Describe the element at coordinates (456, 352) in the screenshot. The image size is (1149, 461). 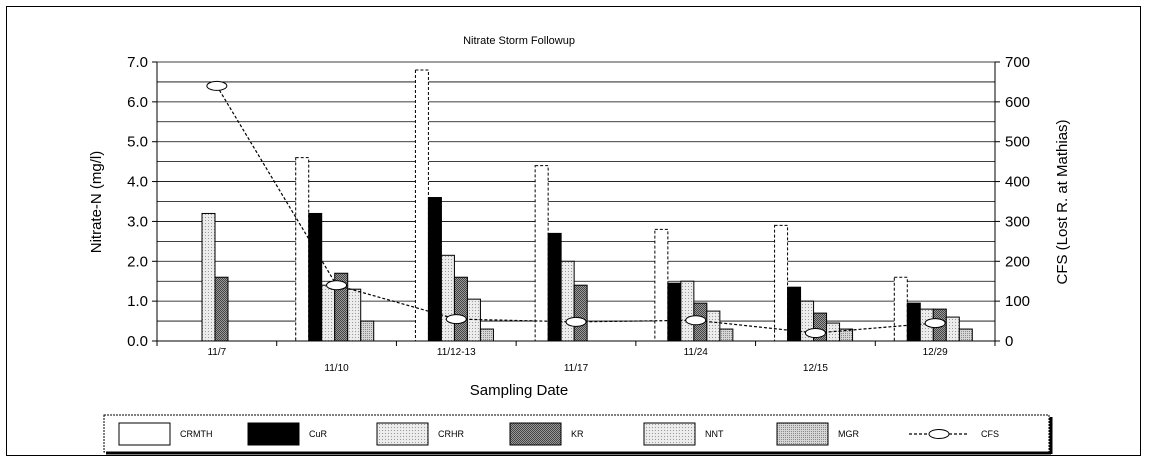
I see `x-category-label: 11/12-13` at that location.